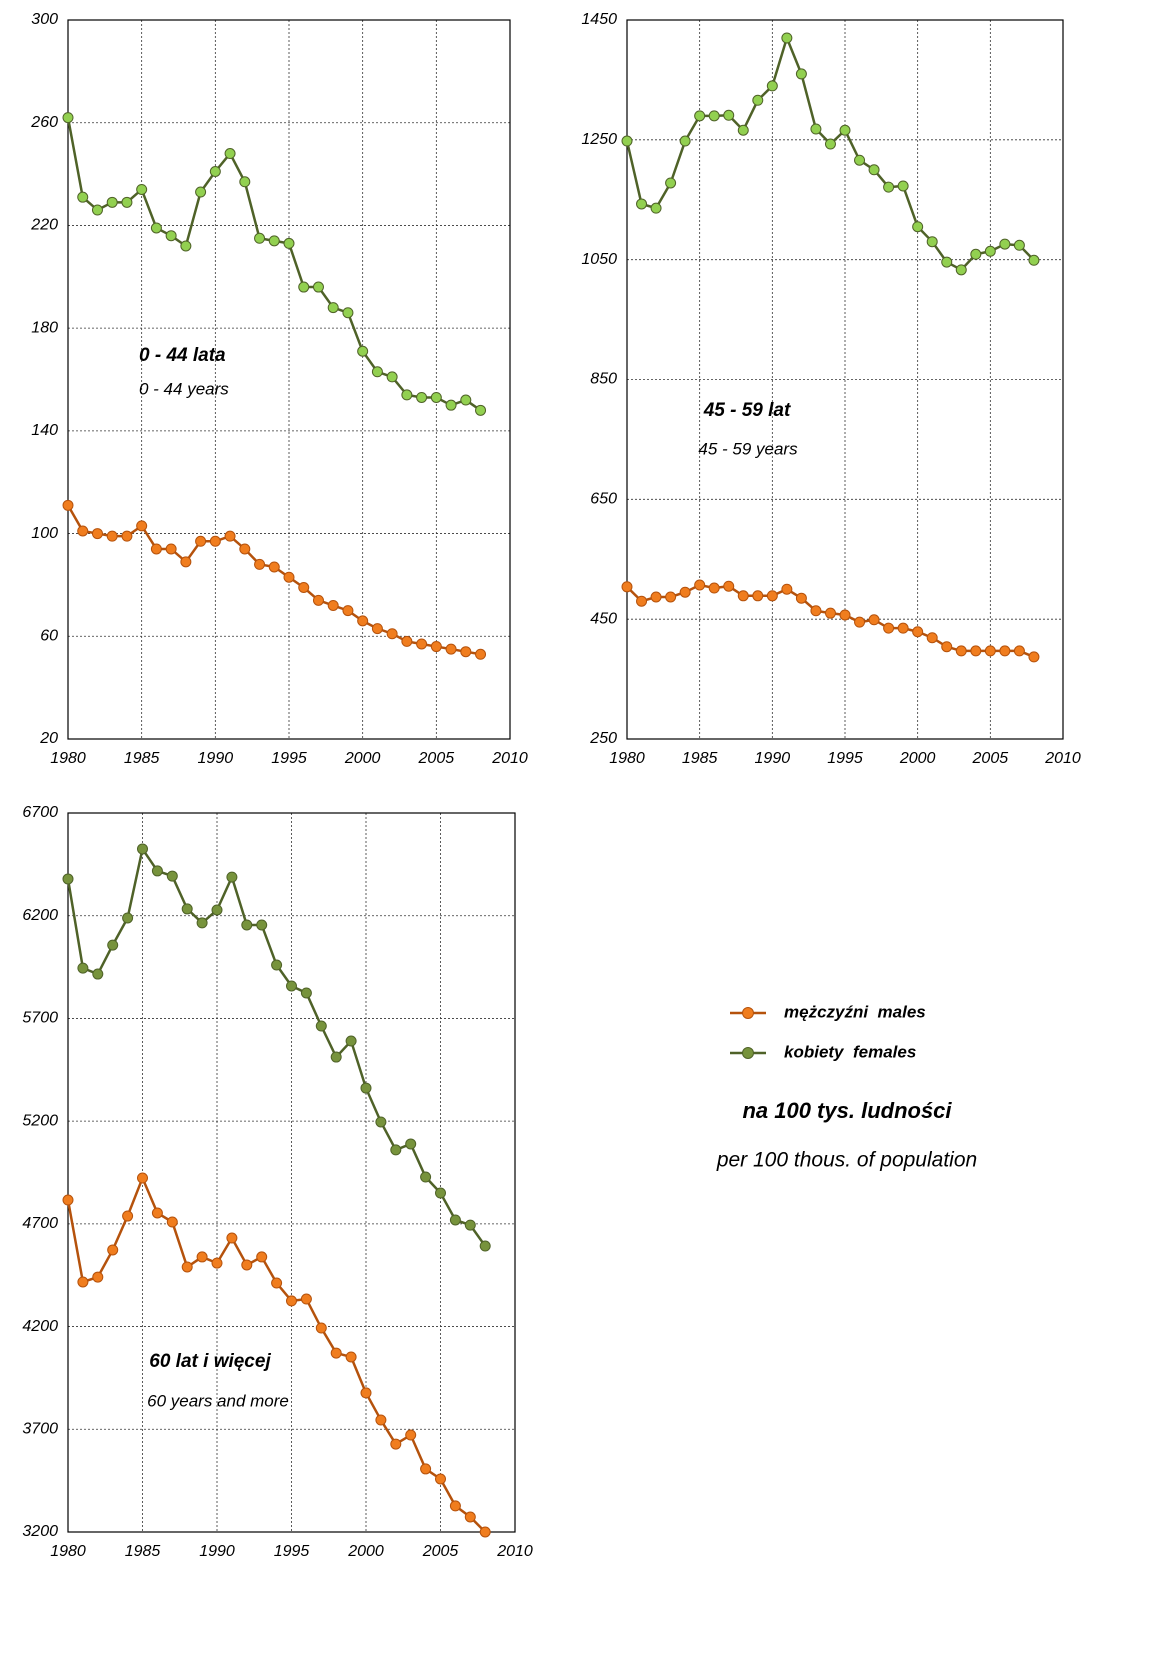 This screenshot has height=1667, width=1156. I want to click on series-line, so click(276, 1353).